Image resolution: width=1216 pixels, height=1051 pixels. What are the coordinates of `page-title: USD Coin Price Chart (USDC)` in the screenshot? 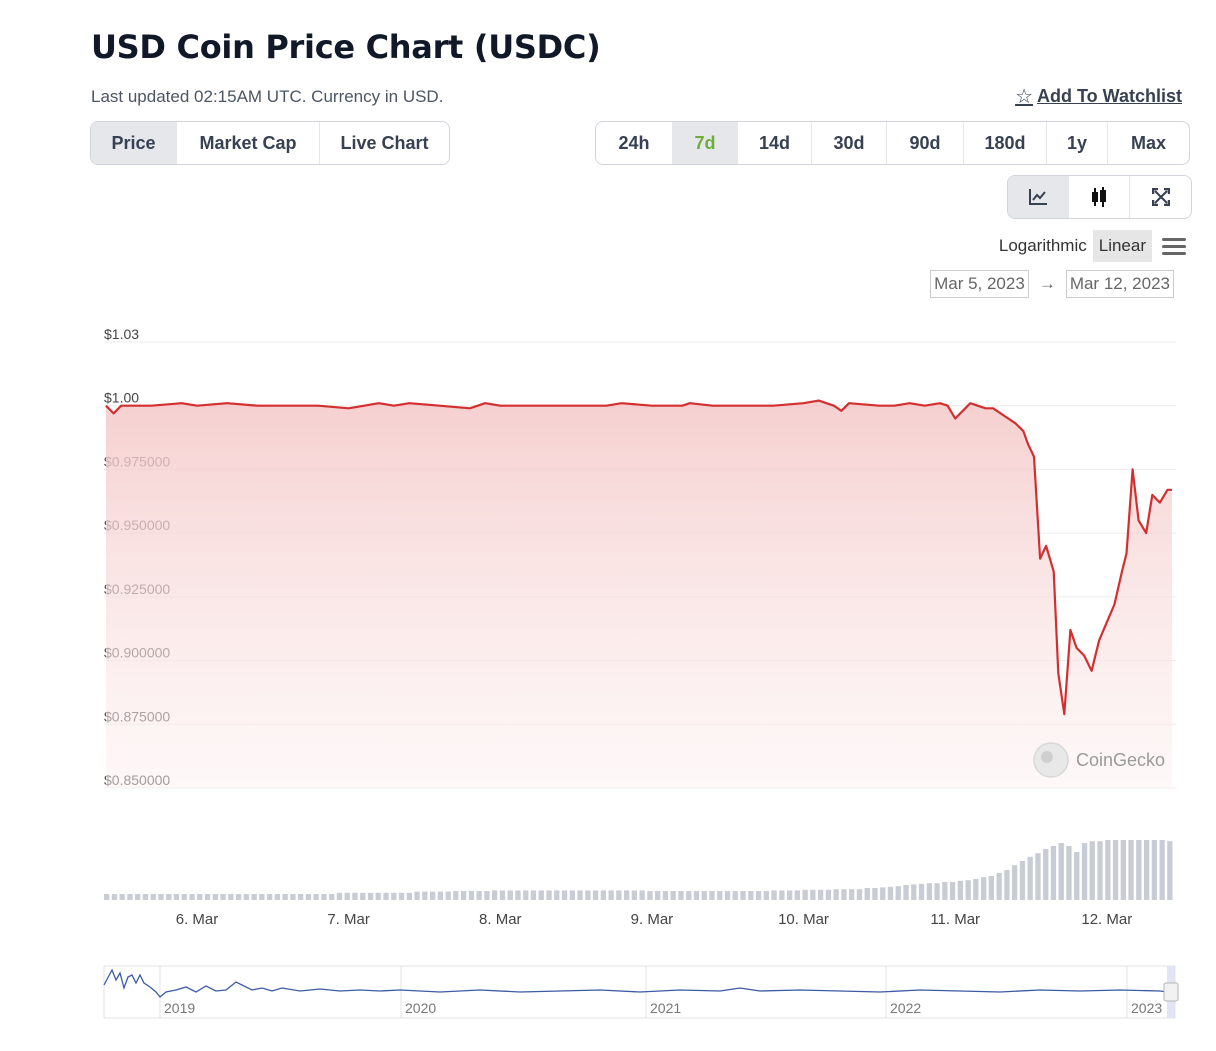 It's located at (346, 47).